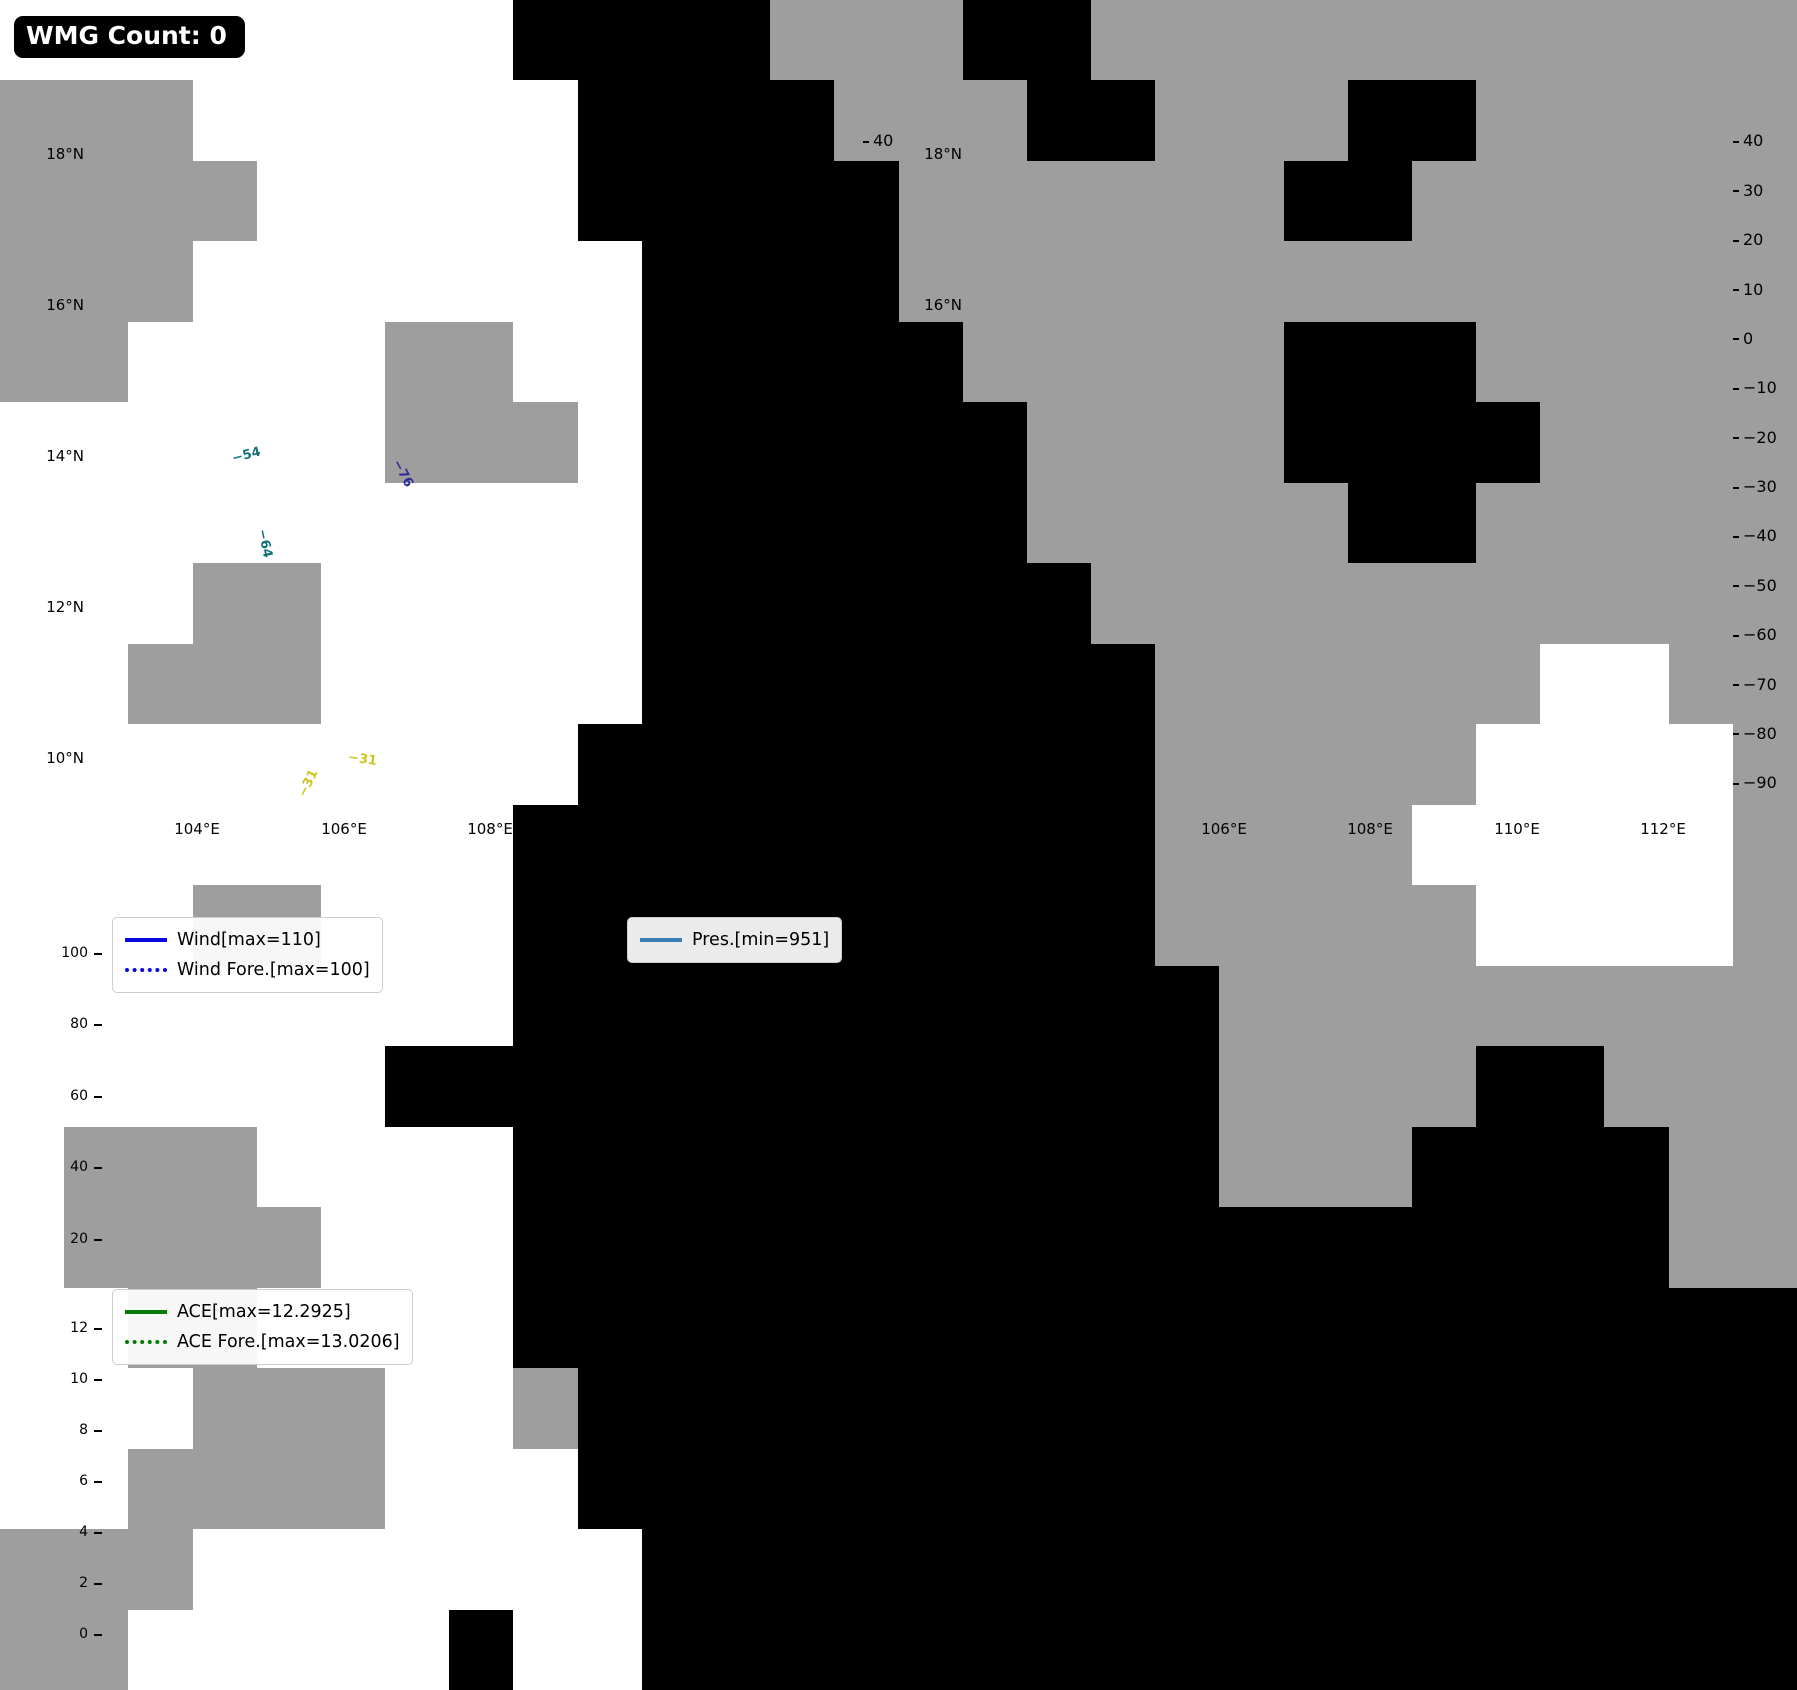 This screenshot has width=1797, height=1690. What do you see at coordinates (83, 1429) in the screenshot?
I see `ace-tick-label: 8` at bounding box center [83, 1429].